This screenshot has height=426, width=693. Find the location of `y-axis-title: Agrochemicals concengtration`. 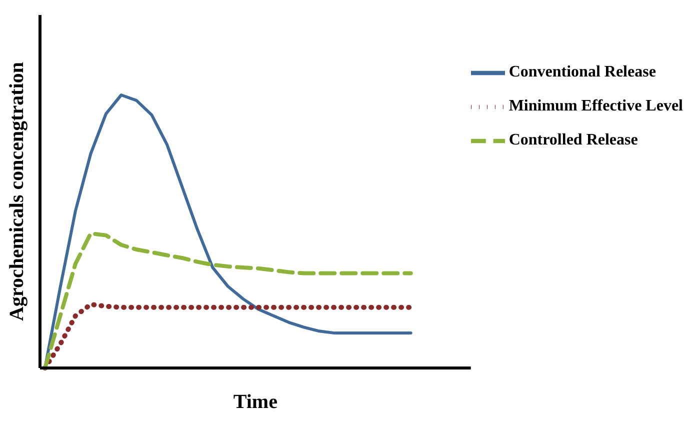

y-axis-title: Agrochemicals concengtration is located at coordinates (17, 192).